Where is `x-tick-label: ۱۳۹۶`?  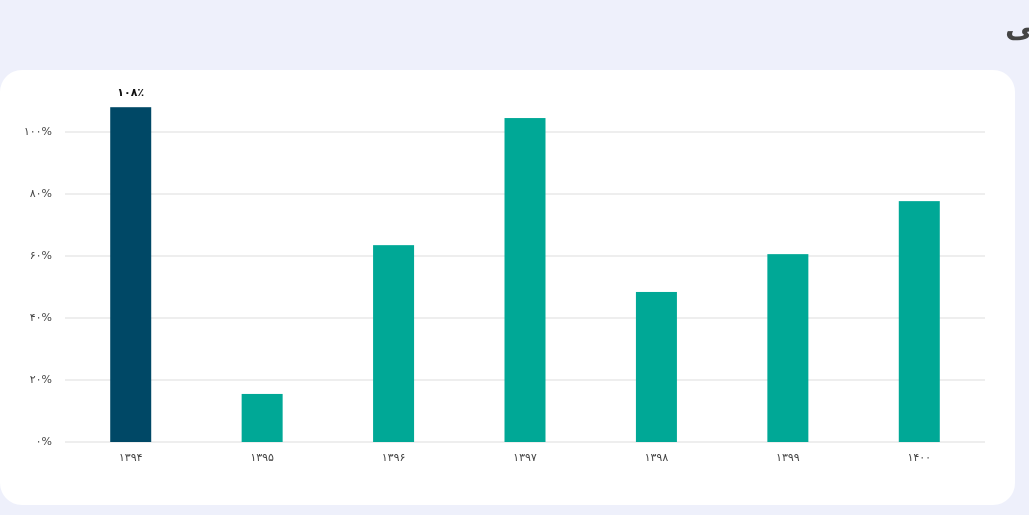 x-tick-label: ۱۳۹۶ is located at coordinates (394, 457).